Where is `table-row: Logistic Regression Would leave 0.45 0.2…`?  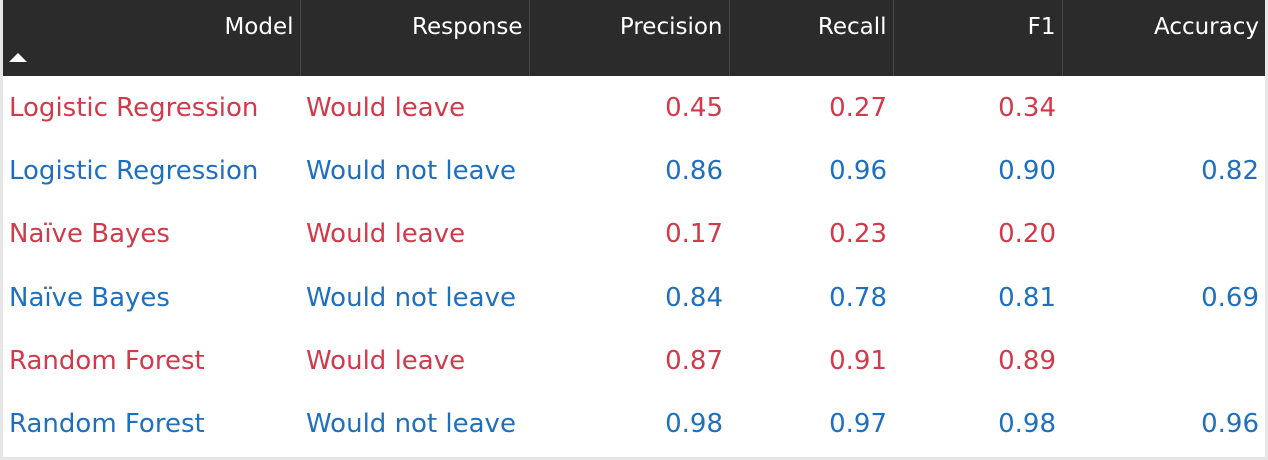
table-row: Logistic Regression Would leave 0.45 0.2… is located at coordinates (634, 107).